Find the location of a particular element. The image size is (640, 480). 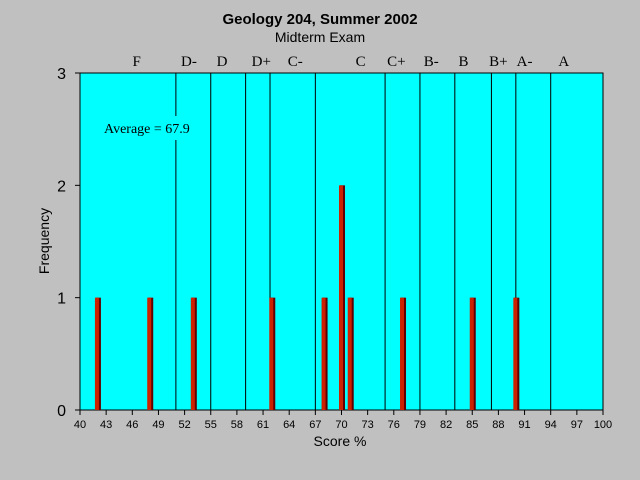

grade-label: C+ is located at coordinates (396, 62).